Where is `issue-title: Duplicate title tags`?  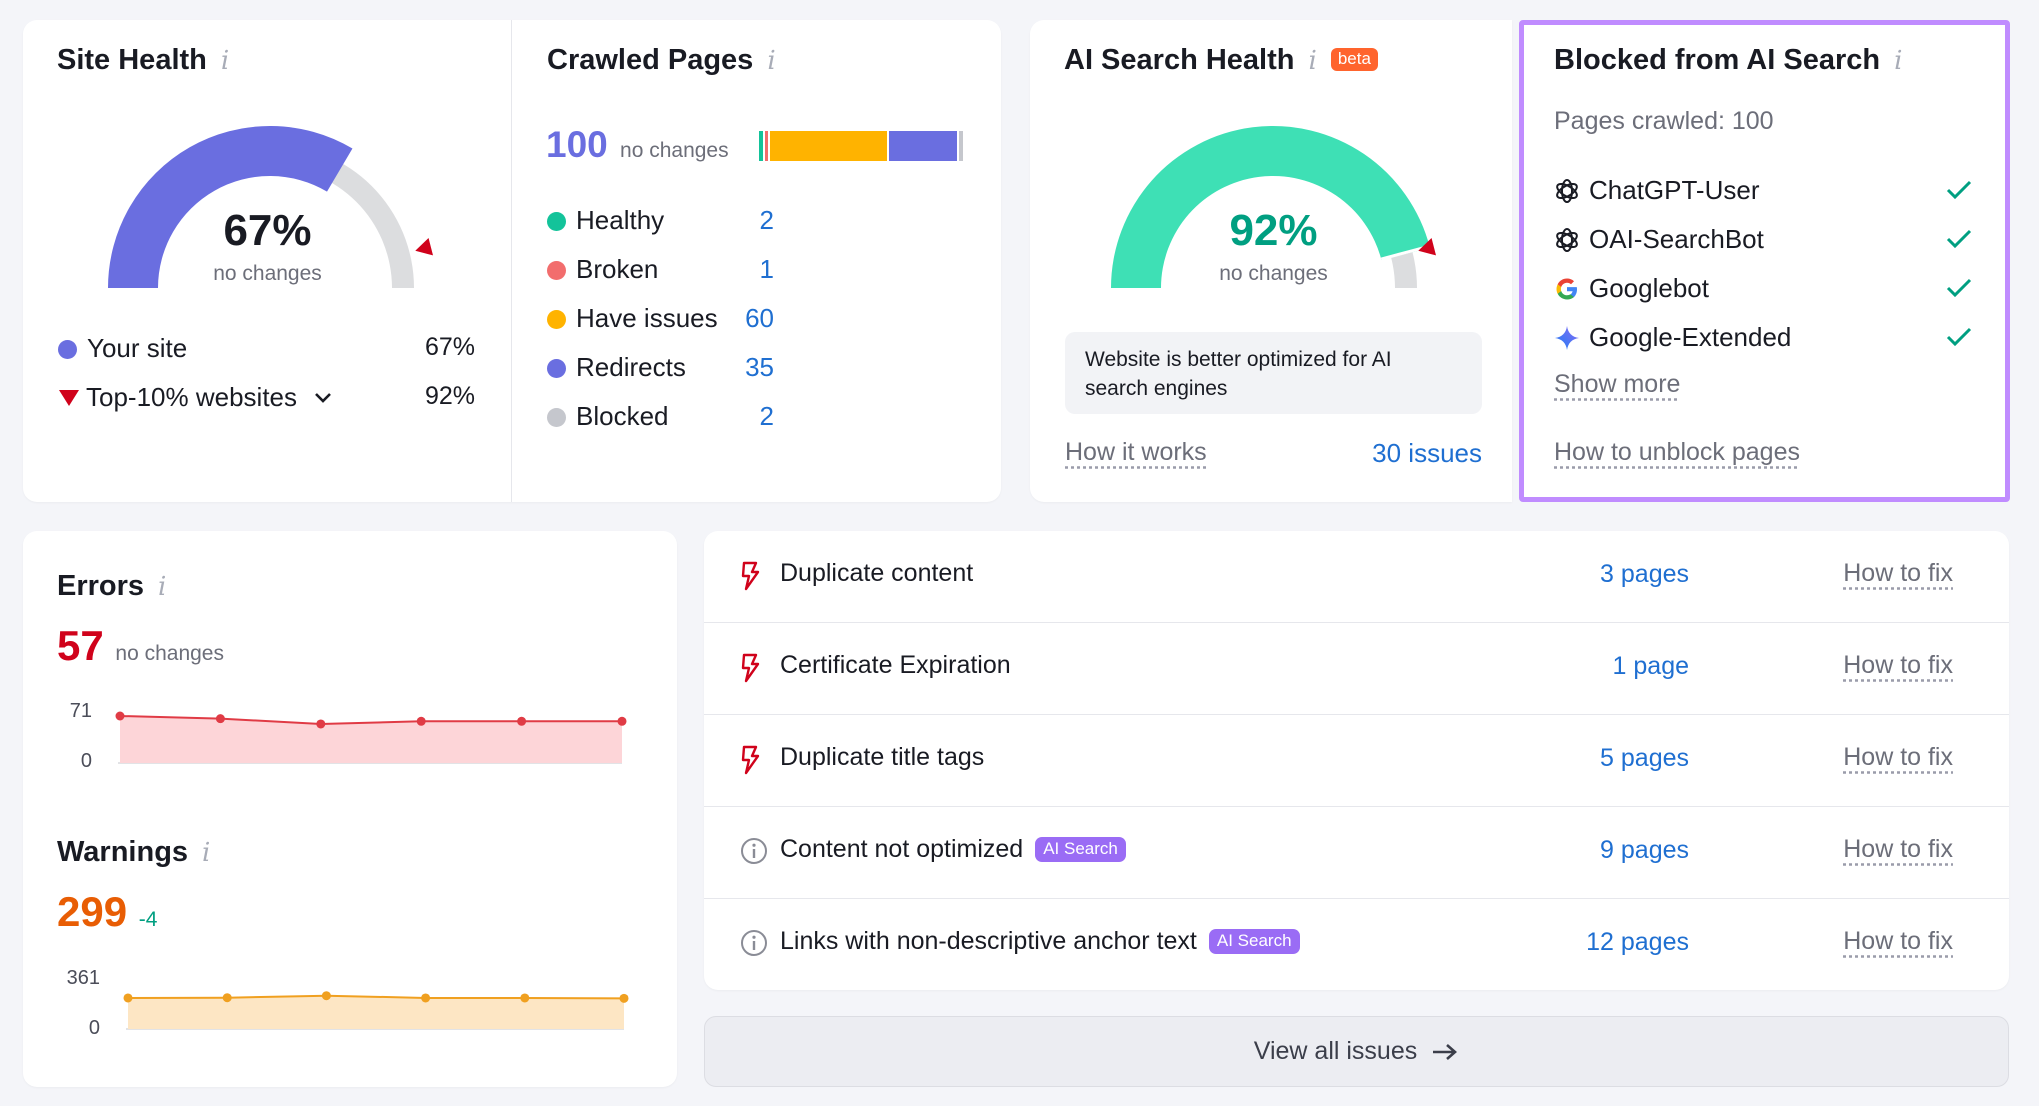
issue-title: Duplicate title tags is located at coordinates (882, 757).